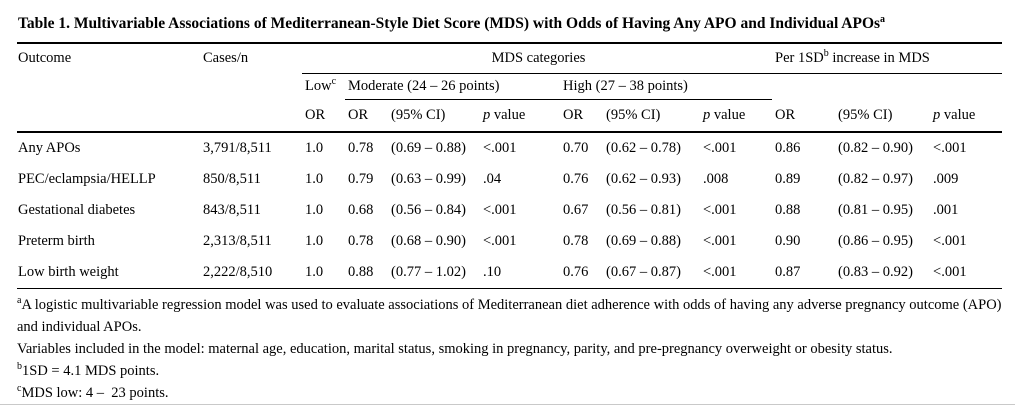  What do you see at coordinates (643, 148) in the screenshot?
I see `cell-high-ci: (0.62 – 0.78)` at bounding box center [643, 148].